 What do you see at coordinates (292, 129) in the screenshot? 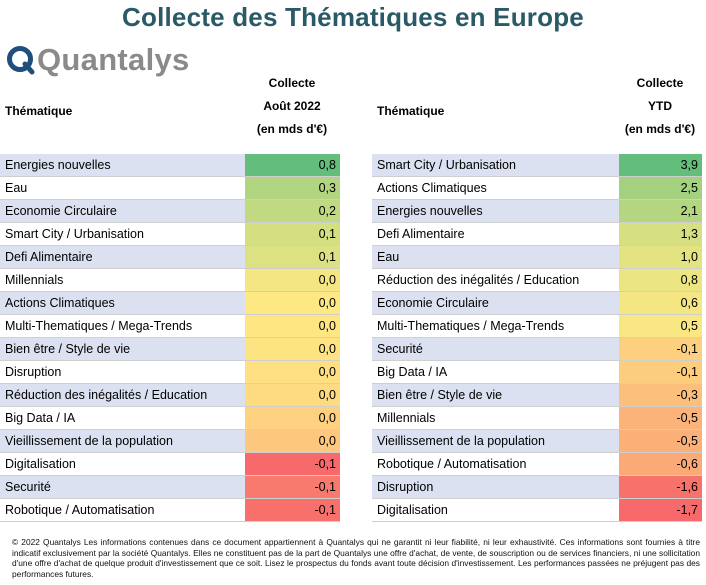
I see `left-header-line-3: (en mds d'€)` at bounding box center [292, 129].